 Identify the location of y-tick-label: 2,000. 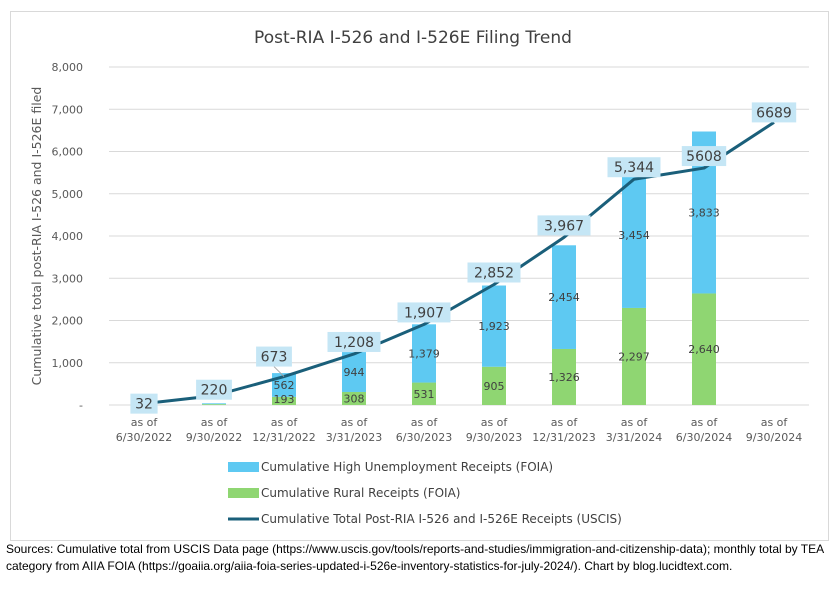
(68, 321).